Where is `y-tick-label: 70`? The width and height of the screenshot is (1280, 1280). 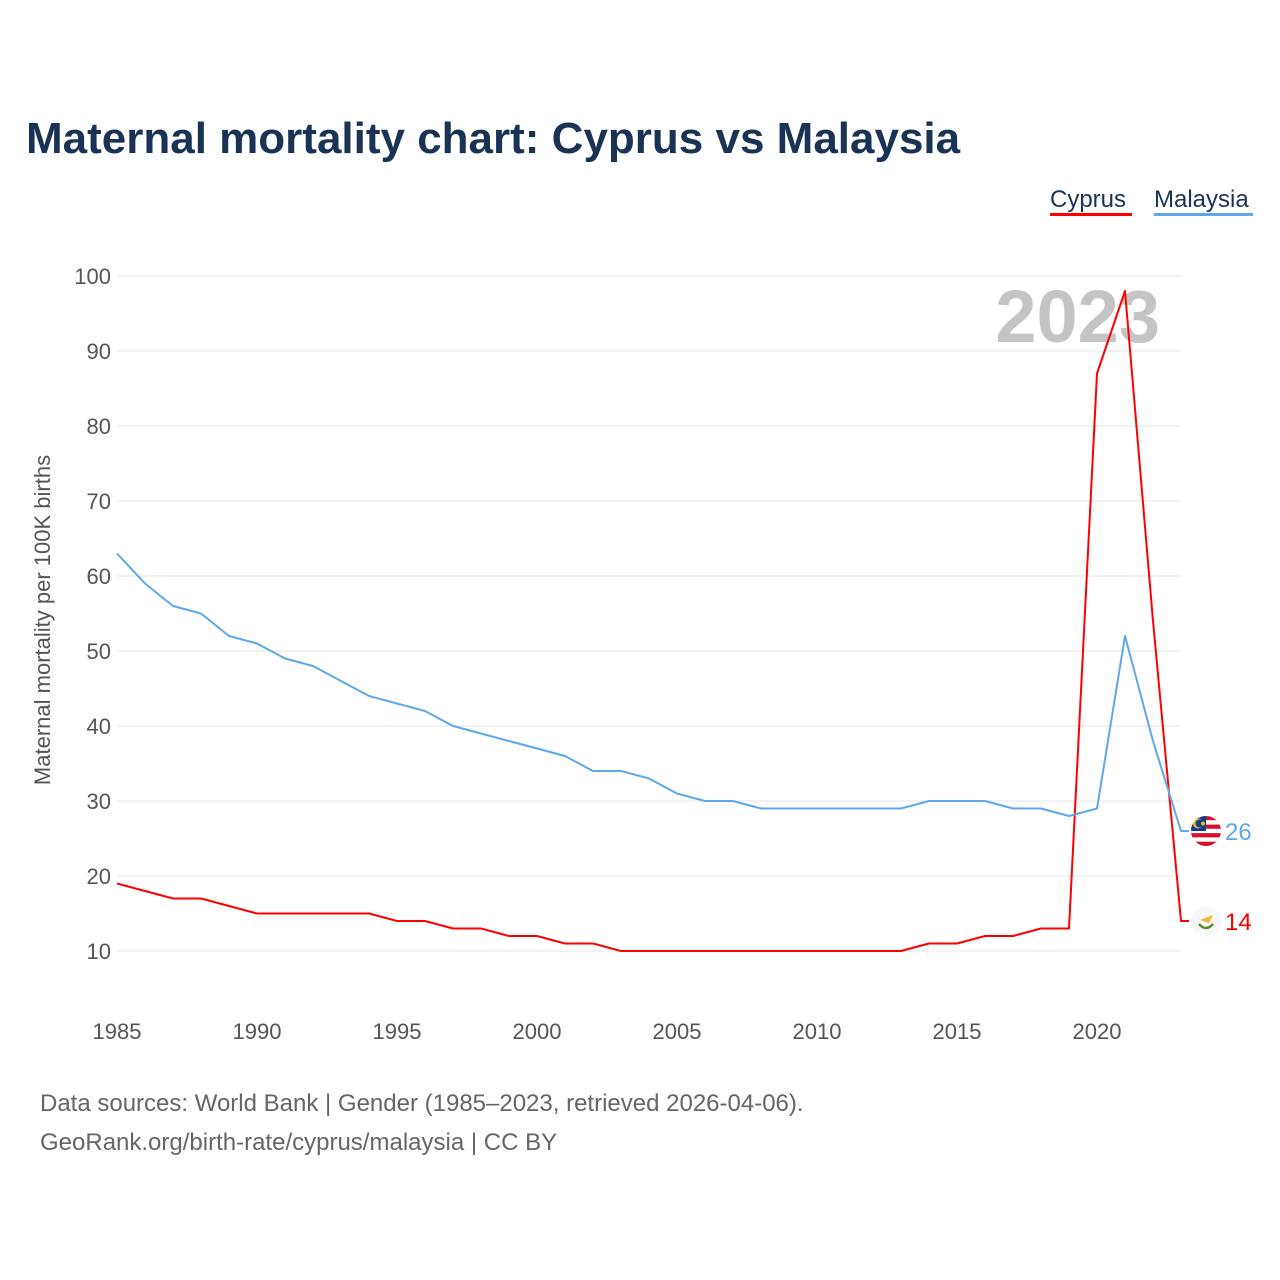
y-tick-label: 70 is located at coordinates (99, 501).